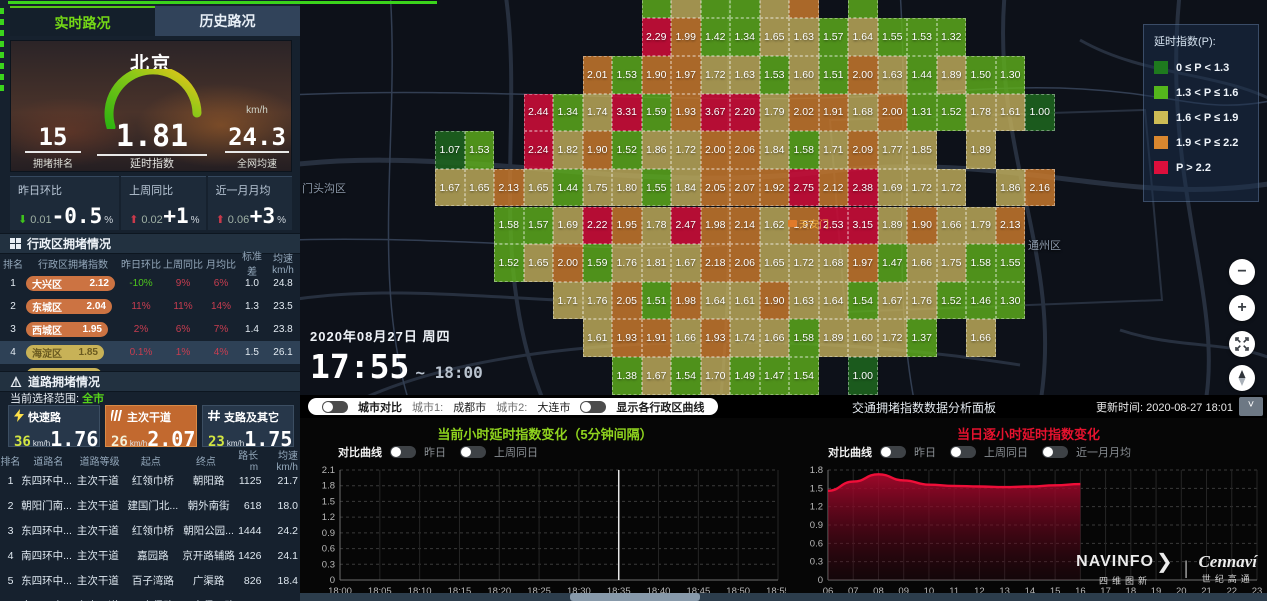 Image resolution: width=1267 pixels, height=601 pixels. What do you see at coordinates (635, 597) in the screenshot?
I see `scrollbar-thumb` at bounding box center [635, 597].